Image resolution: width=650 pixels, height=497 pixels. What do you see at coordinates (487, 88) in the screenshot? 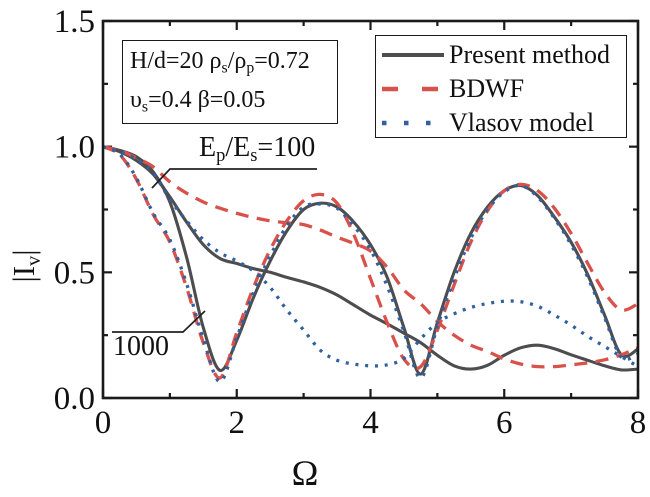
I see `legend-label: BDWF` at bounding box center [487, 88].